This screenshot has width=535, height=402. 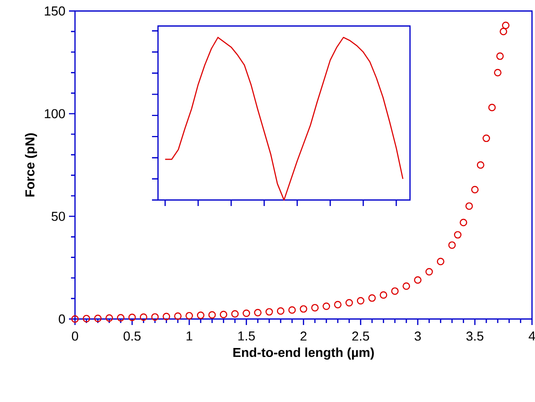 I want to click on x-tick-label: 0.5, so click(x=132, y=336).